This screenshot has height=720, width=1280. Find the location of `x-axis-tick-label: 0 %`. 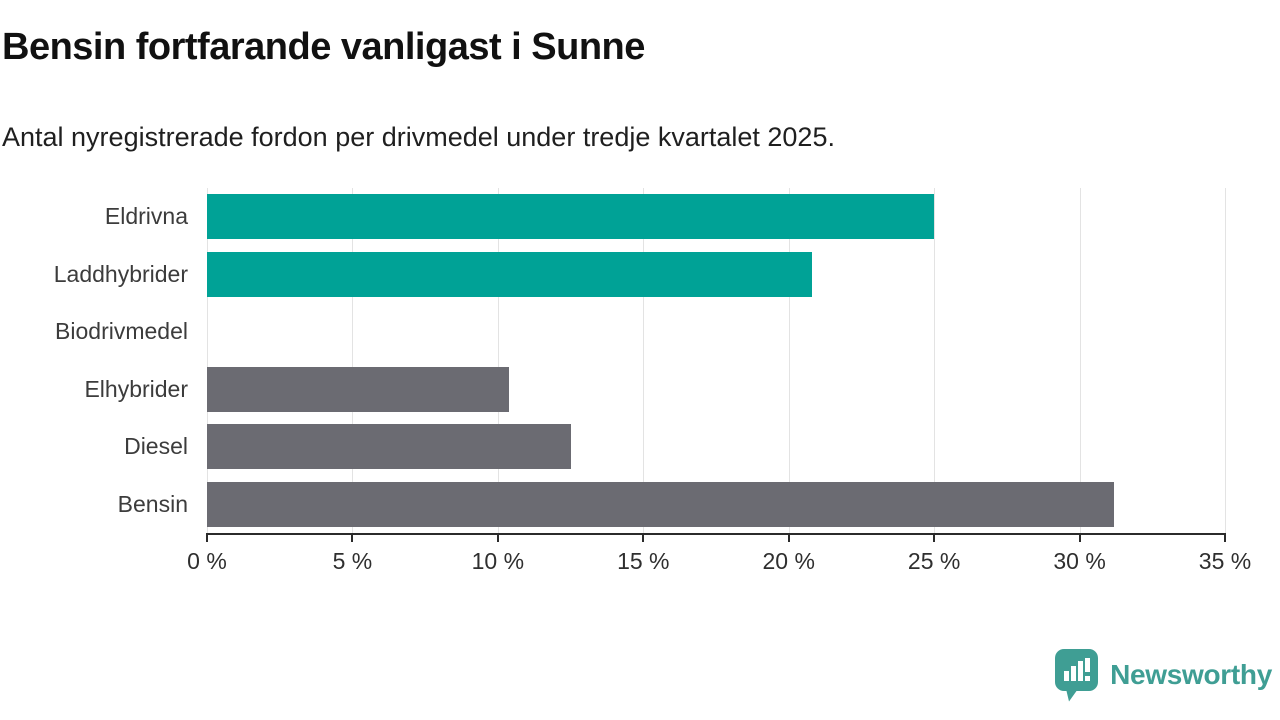

x-axis-tick-label: 0 % is located at coordinates (207, 561).